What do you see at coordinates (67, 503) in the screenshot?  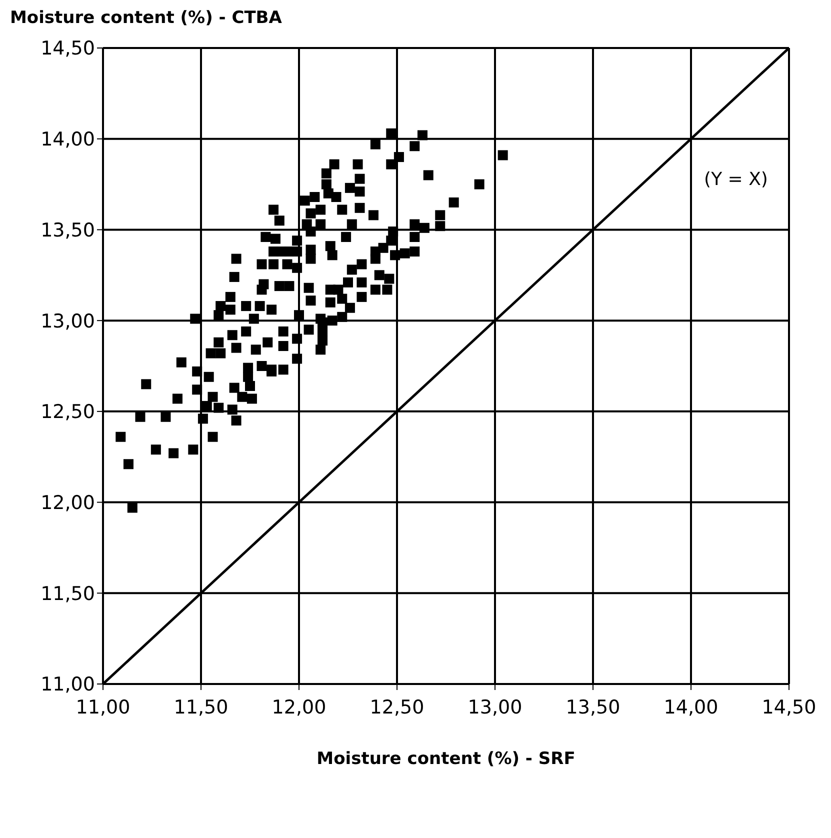 I see `y-tick-label: 12,00` at bounding box center [67, 503].